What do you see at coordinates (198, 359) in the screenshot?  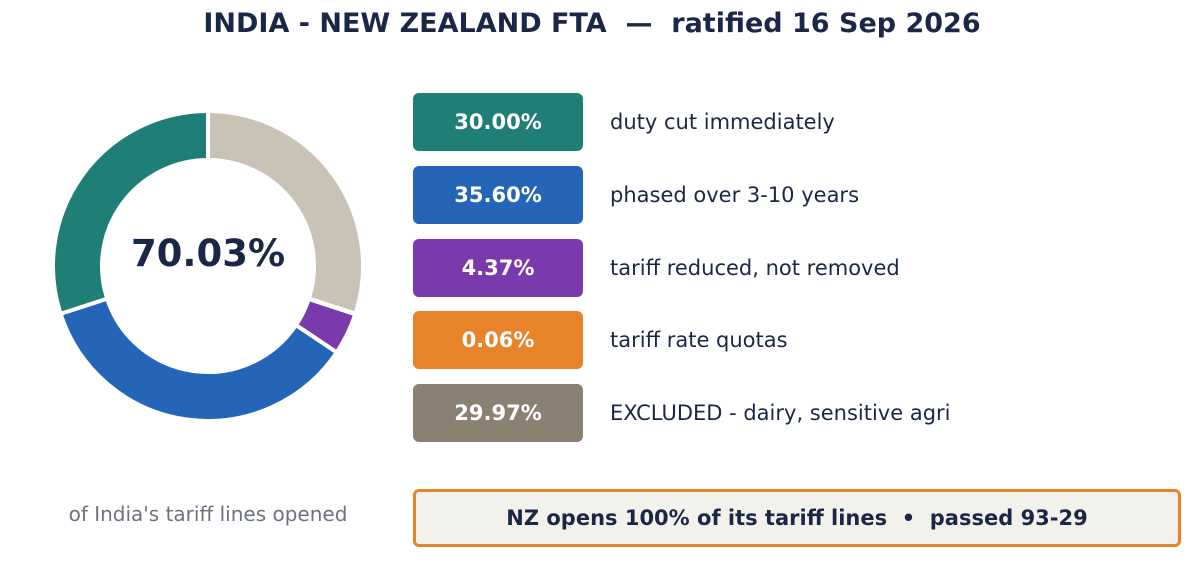 I see `donut-slice-phased` at bounding box center [198, 359].